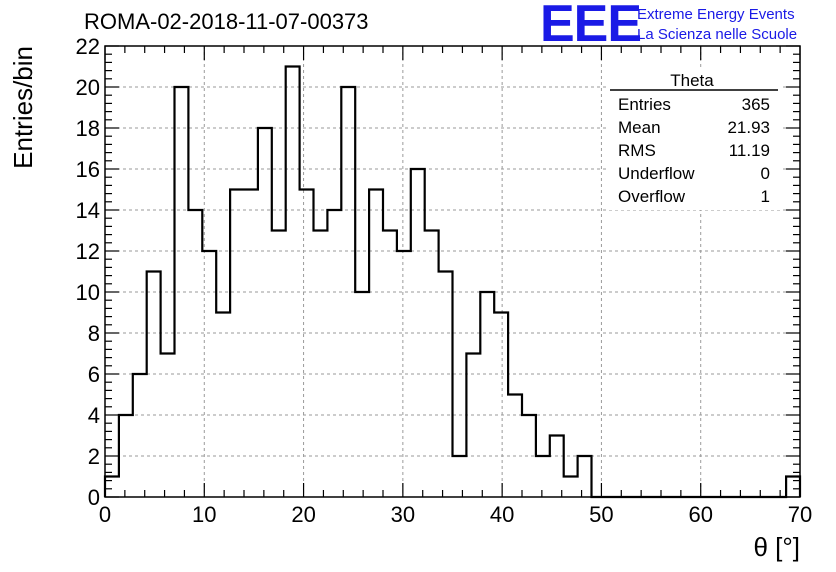 The image size is (836, 572). I want to click on y-tick-label: 2, so click(94, 456).